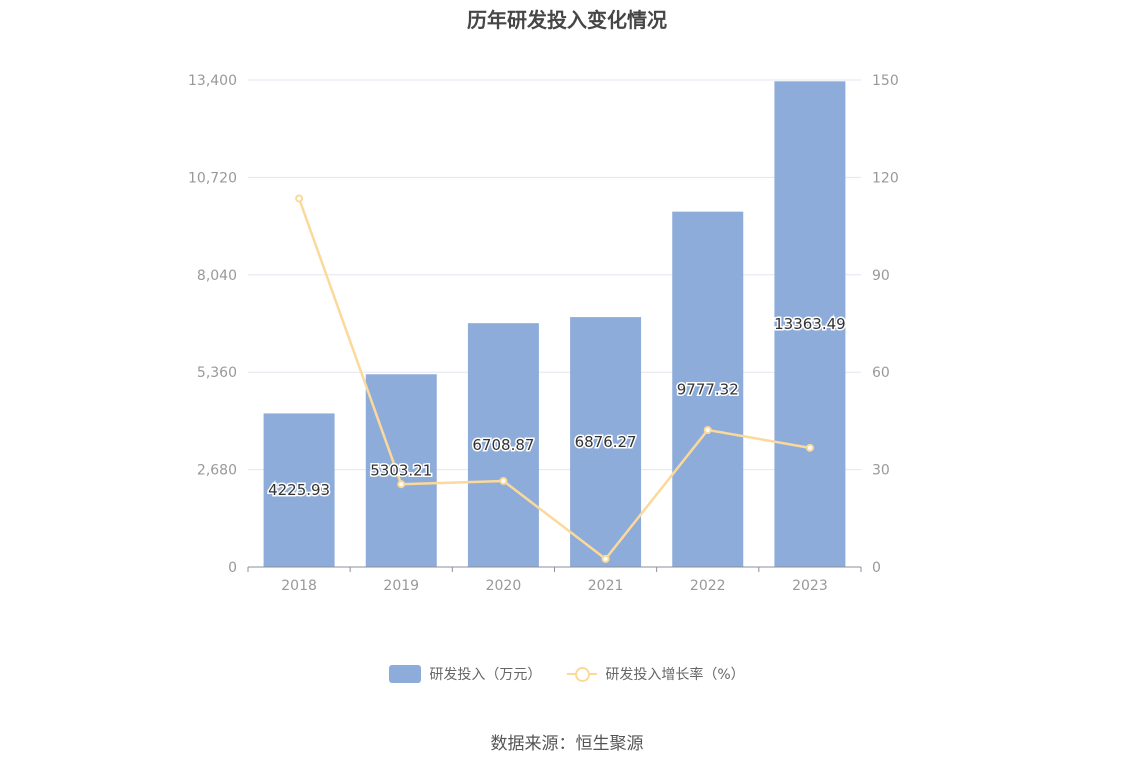 The image size is (1134, 766). Describe the element at coordinates (217, 471) in the screenshot. I see `y-left-tick-label: 2,680` at that location.